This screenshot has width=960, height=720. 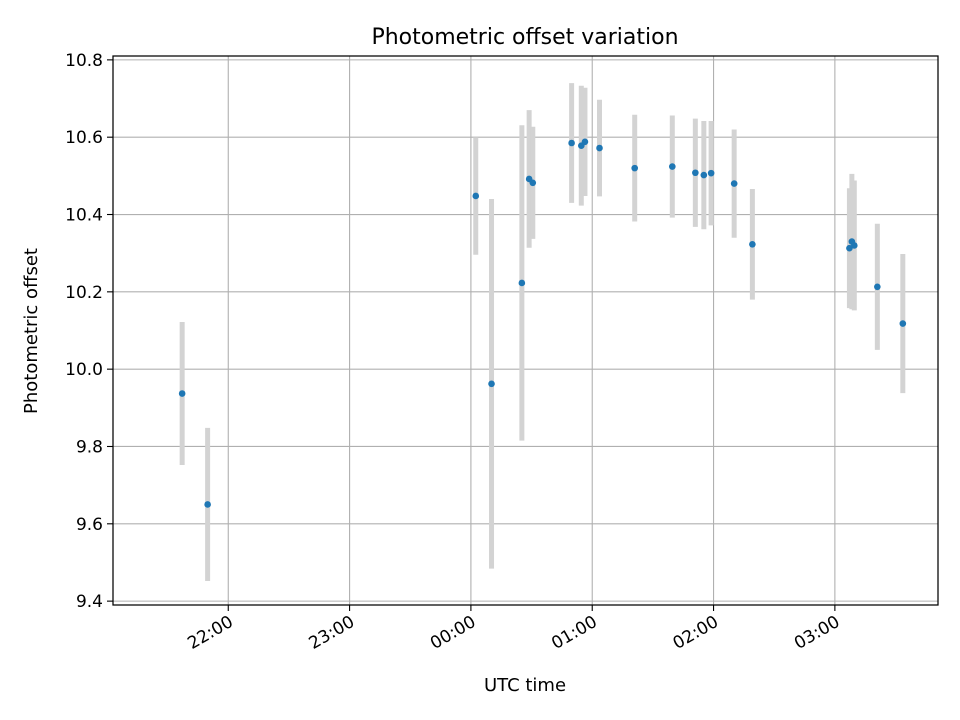 I want to click on y-tick-label: 10.6, so click(x=84, y=138).